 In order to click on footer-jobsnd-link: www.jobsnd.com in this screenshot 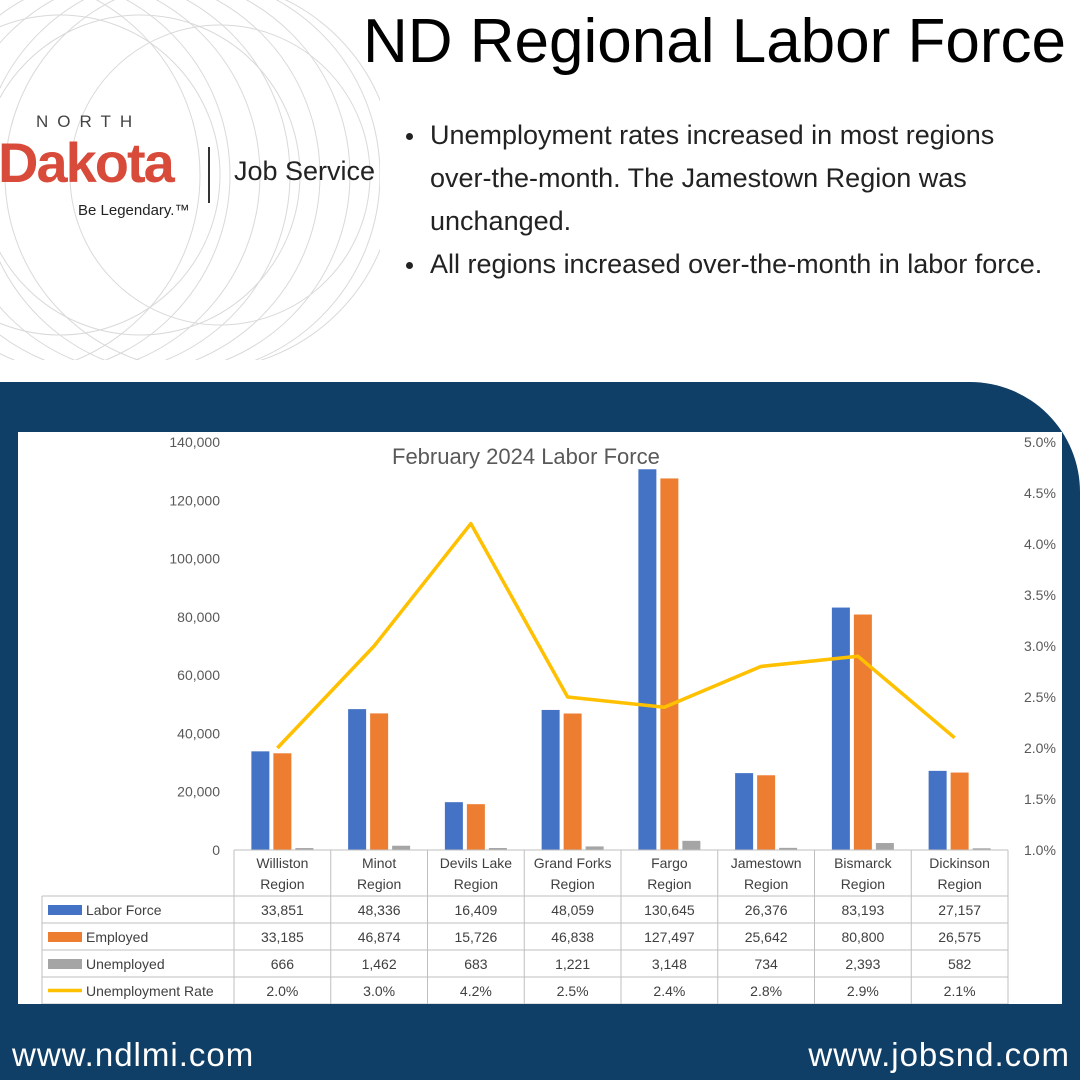, I will do `click(939, 1054)`.